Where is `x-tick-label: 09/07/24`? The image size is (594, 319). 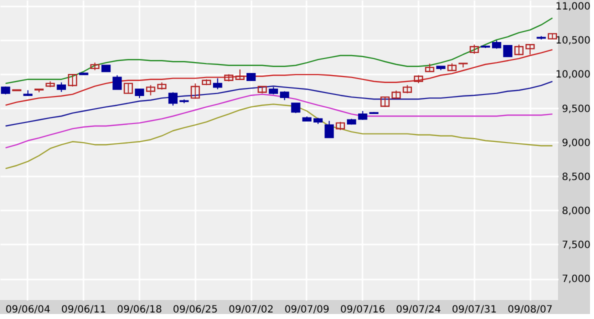 x-tick-label: 09/07/24 is located at coordinates (418, 310).